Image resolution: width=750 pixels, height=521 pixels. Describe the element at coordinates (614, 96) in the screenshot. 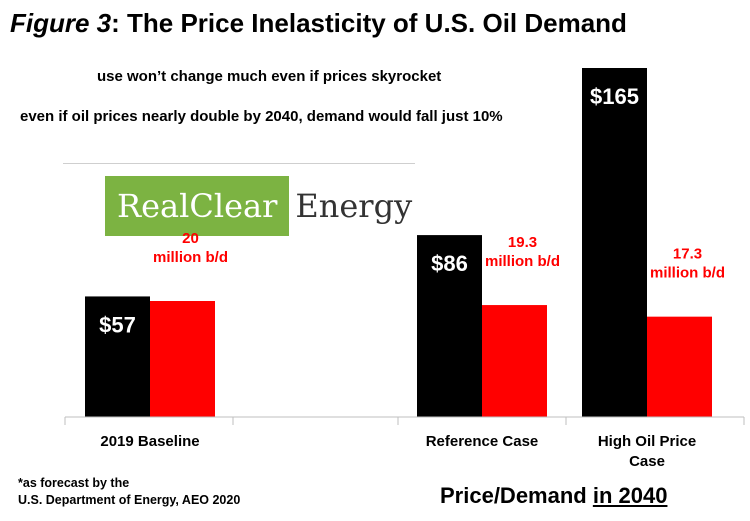

I see `price-label-2: $165` at that location.